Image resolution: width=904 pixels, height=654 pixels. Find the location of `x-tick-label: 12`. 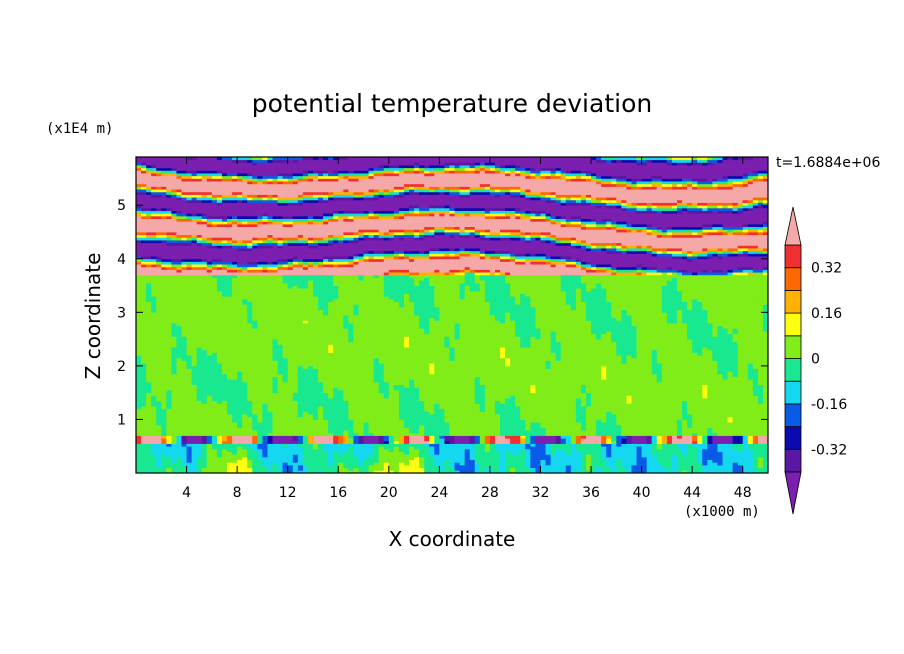

x-tick-label: 12 is located at coordinates (288, 493).